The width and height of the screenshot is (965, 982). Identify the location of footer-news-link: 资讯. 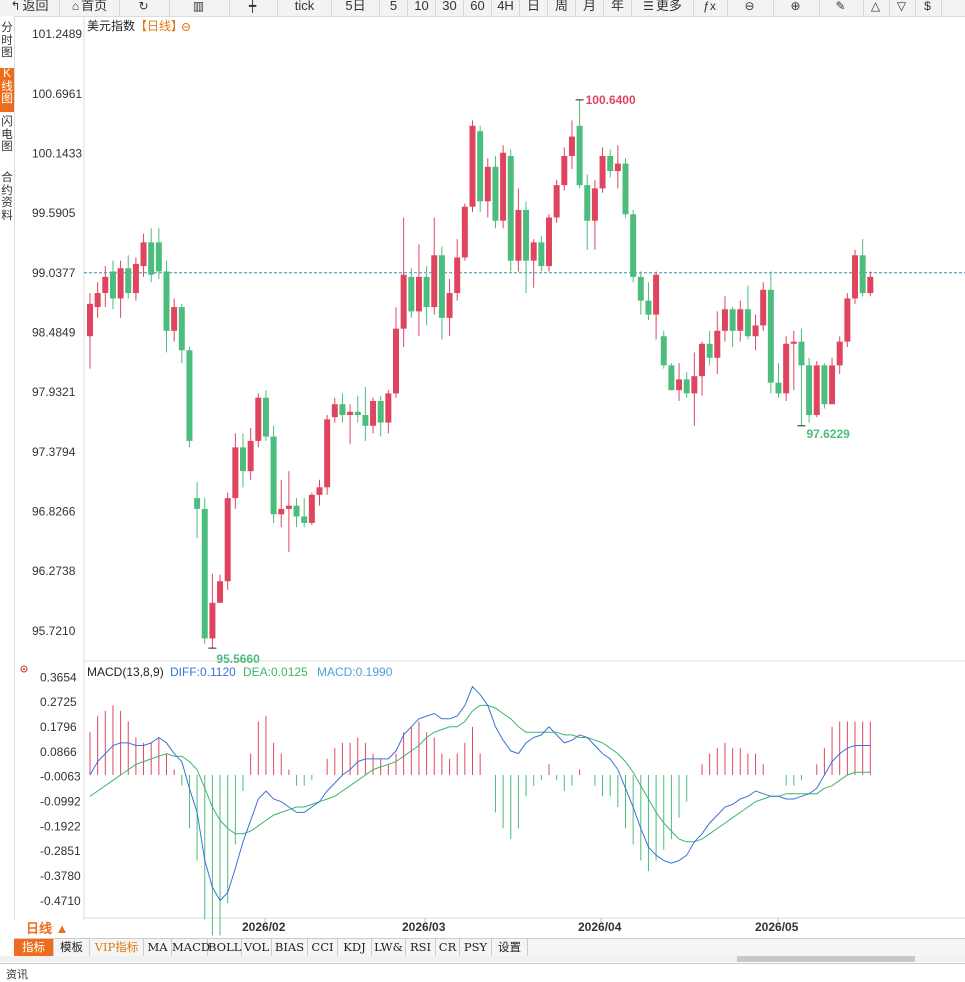
(17, 975).